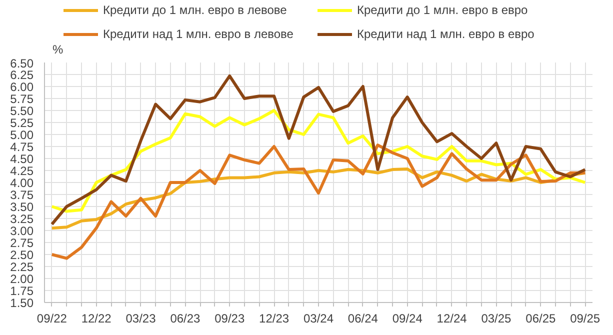  What do you see at coordinates (407, 319) in the screenshot?
I see `x-tick-label: 09/24` at bounding box center [407, 319].